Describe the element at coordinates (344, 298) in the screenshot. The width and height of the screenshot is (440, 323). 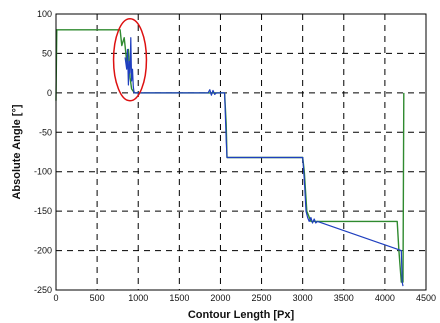
I see `x-tick-label: 3500` at that location.